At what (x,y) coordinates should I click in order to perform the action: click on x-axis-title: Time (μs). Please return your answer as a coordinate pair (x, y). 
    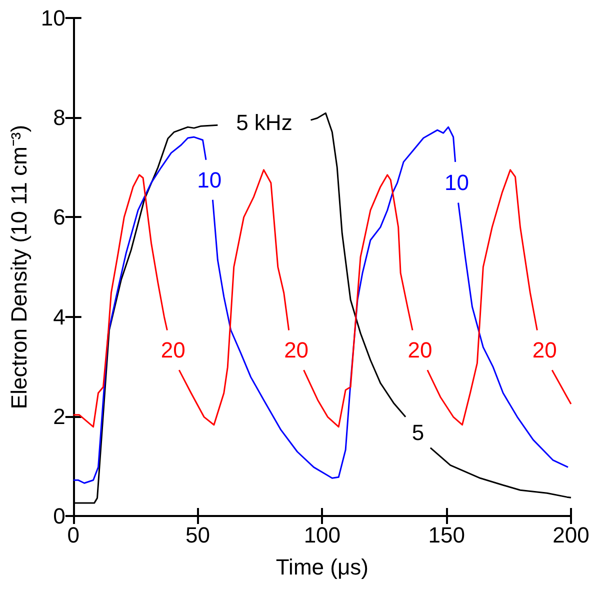
    Looking at the image, I should click on (322, 567).